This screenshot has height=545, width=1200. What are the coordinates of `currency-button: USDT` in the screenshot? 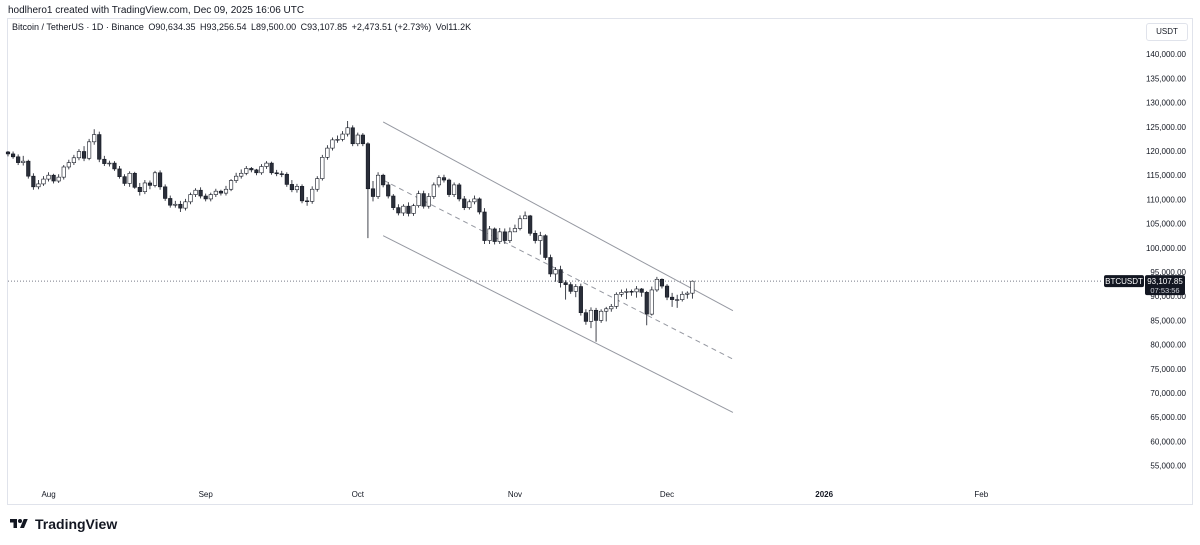 It's located at (1167, 32).